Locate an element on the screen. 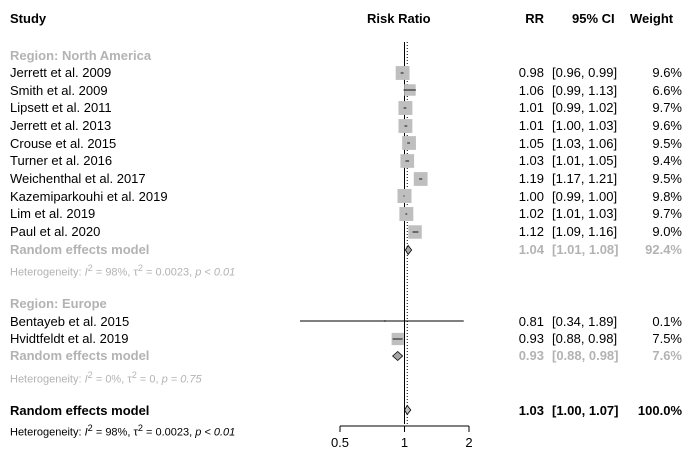 This screenshot has height=455, width=688. study-ci: [1.01, 1.05] is located at coordinates (585, 160).